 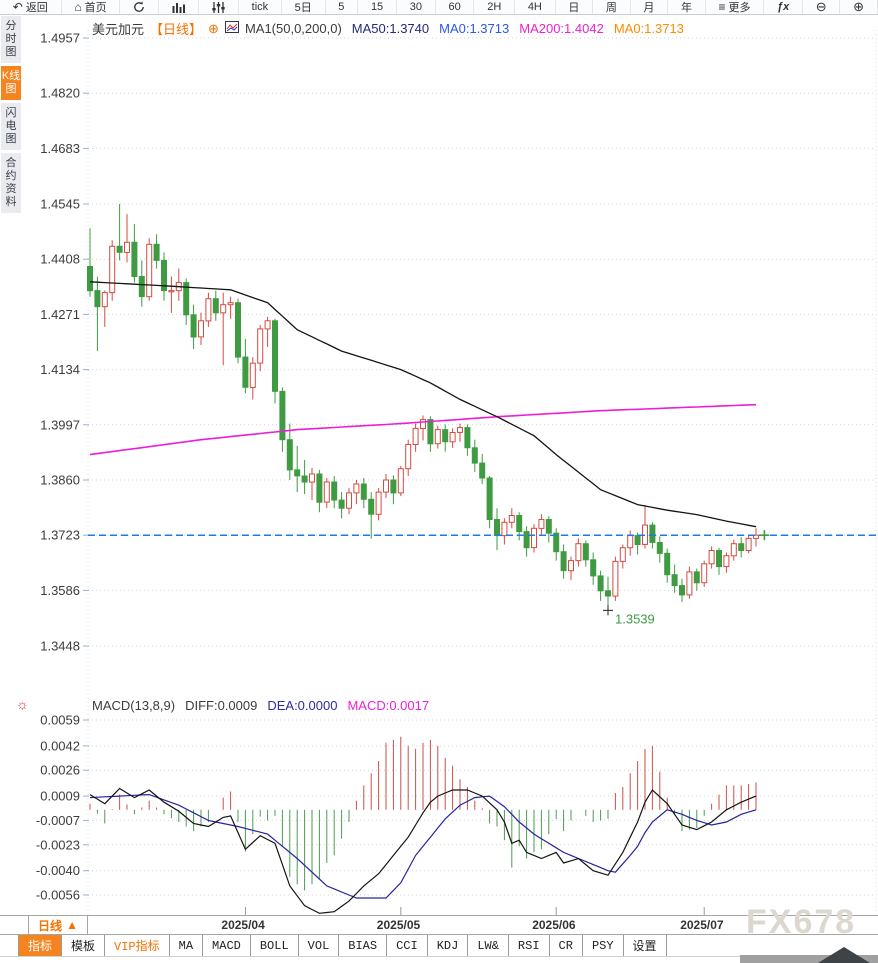 What do you see at coordinates (60, 646) in the screenshot?
I see `svg-text: 1.3448` at bounding box center [60, 646].